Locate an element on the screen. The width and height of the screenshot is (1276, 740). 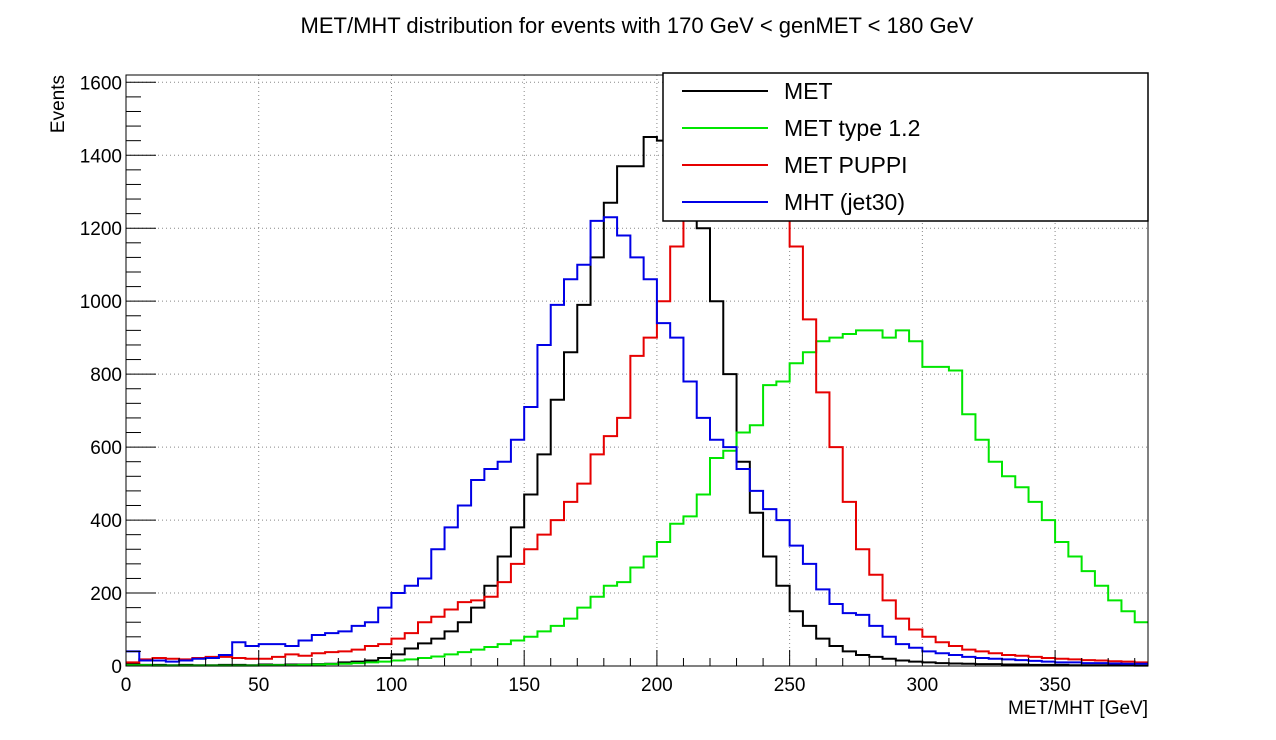
y-tick-label: 0 is located at coordinates (116, 667).